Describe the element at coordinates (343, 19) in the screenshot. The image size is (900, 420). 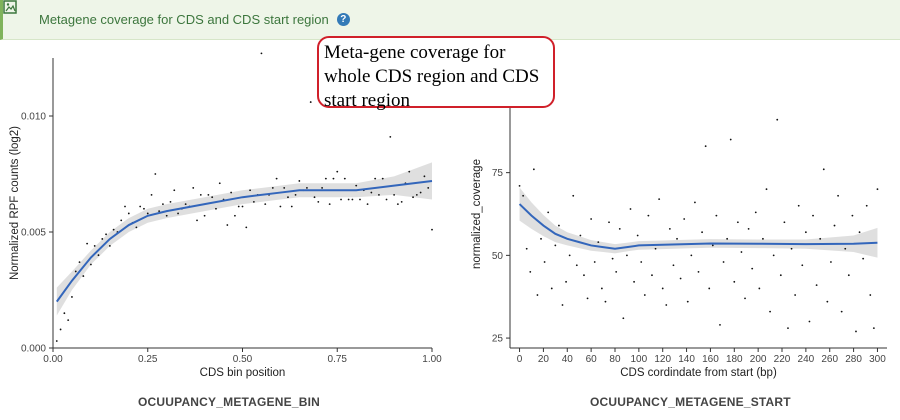
I see `question-circle-icon: ?` at that location.